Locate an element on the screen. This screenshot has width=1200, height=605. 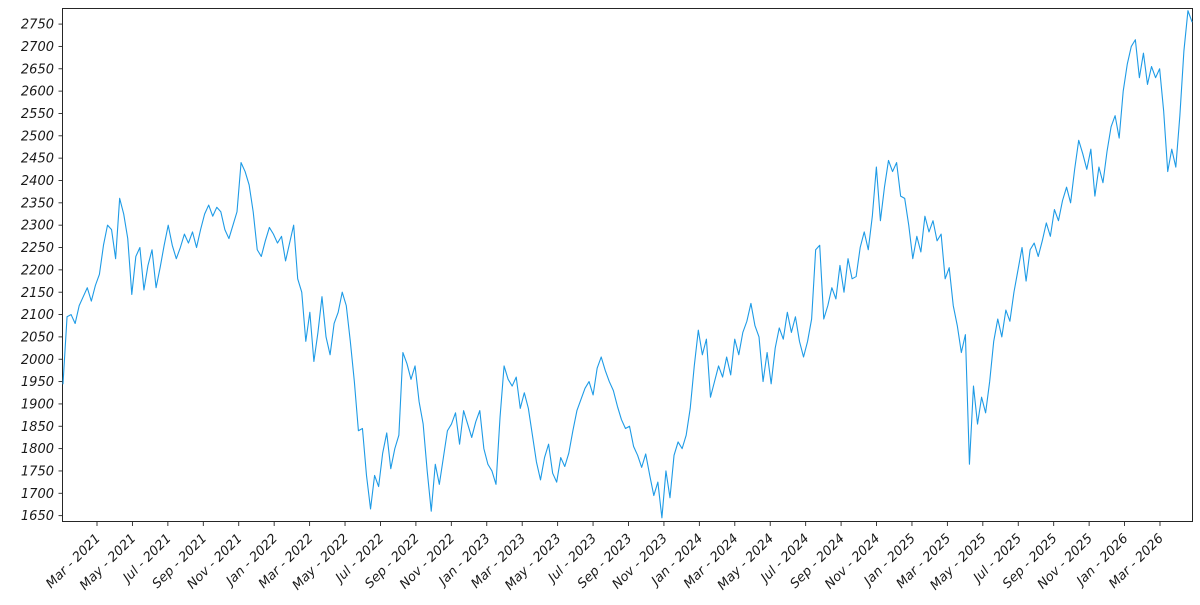
y-tick-label: 2500 is located at coordinates (37, 136).